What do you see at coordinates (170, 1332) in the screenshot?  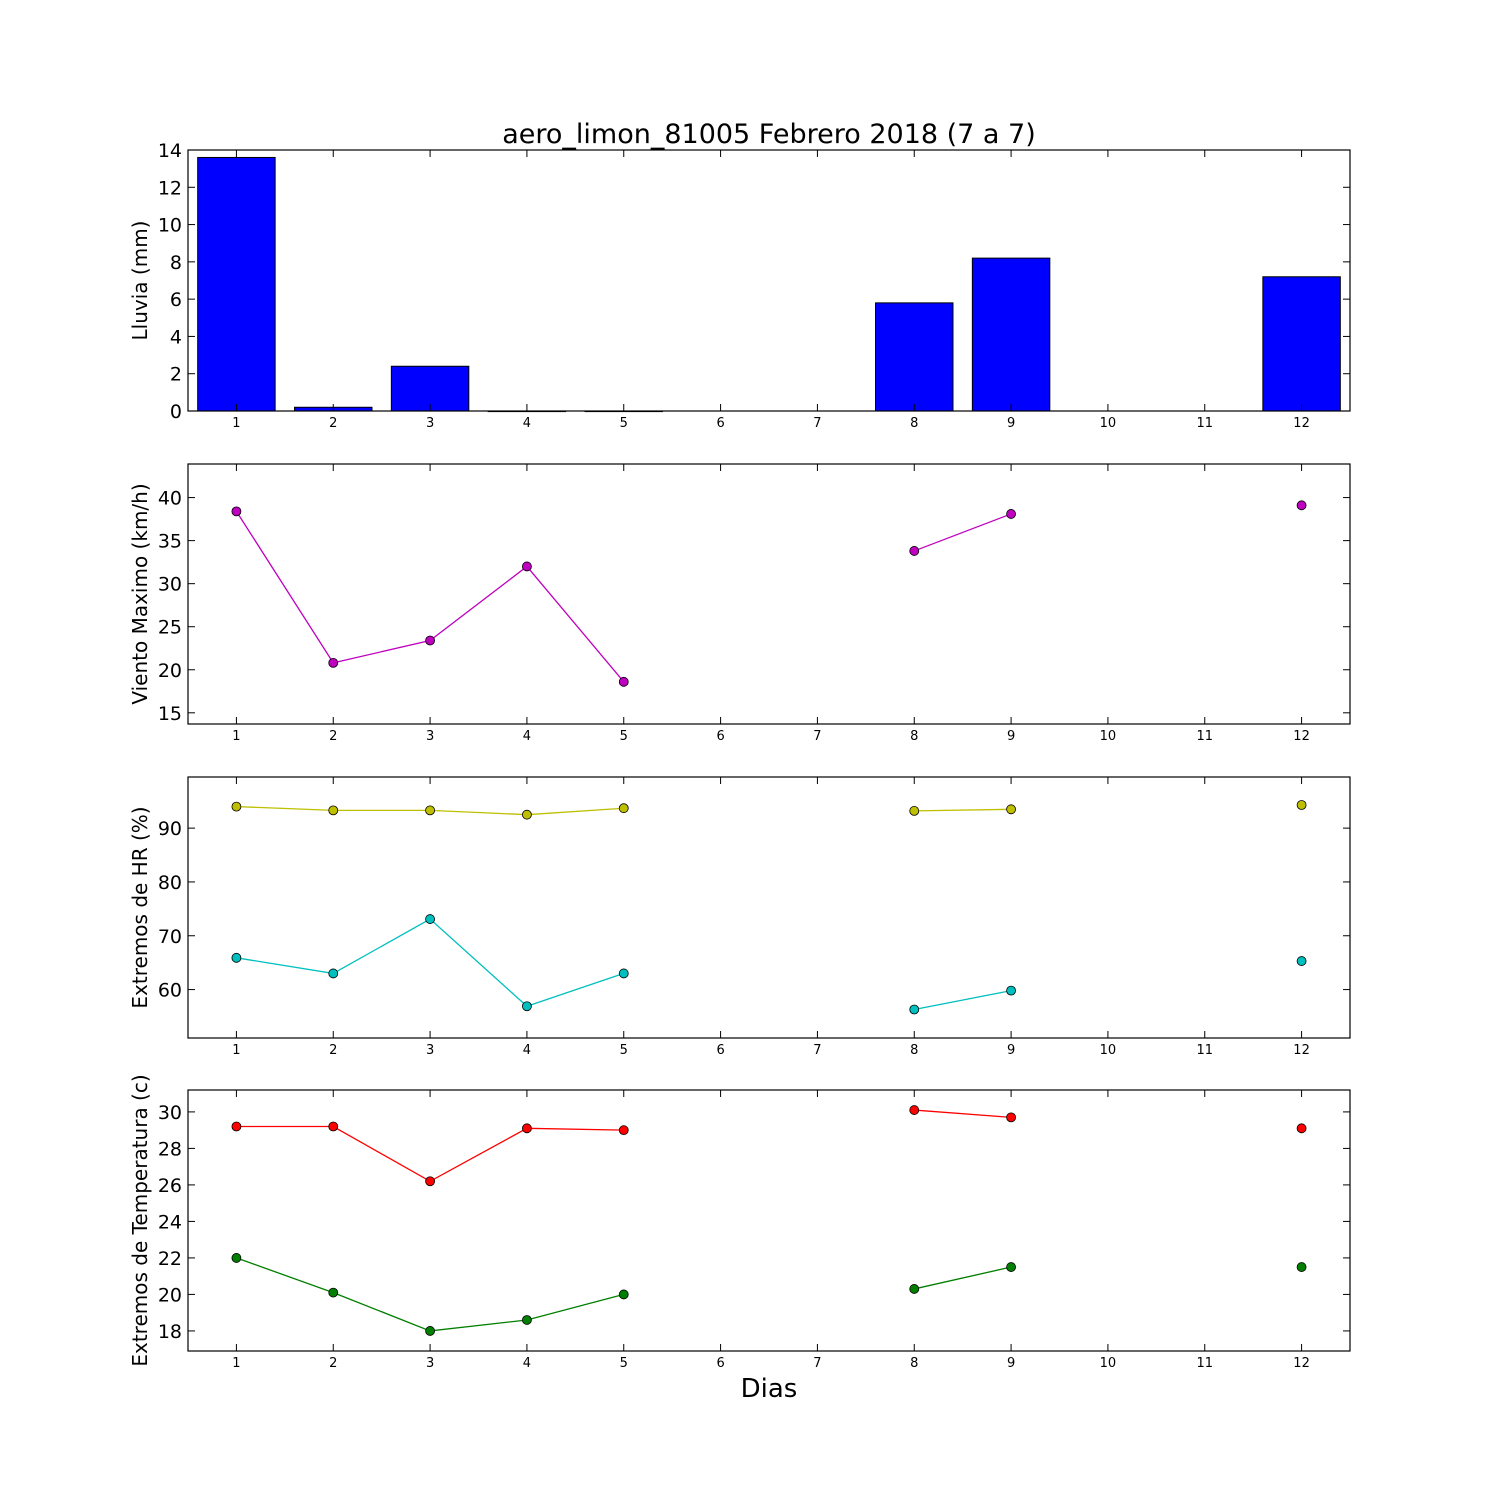 I see `y-tick-label: 18` at bounding box center [170, 1332].